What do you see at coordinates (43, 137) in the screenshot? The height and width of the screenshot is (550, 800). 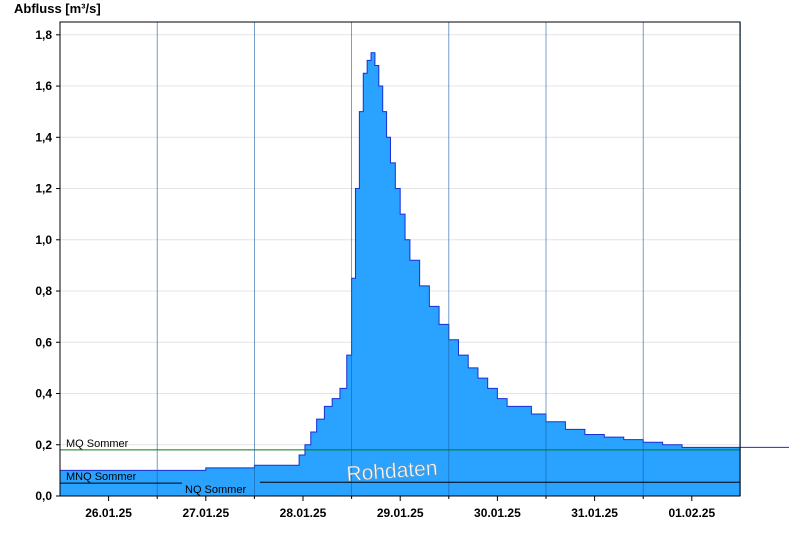 I see `y-tick-label: 1,4` at bounding box center [43, 137].